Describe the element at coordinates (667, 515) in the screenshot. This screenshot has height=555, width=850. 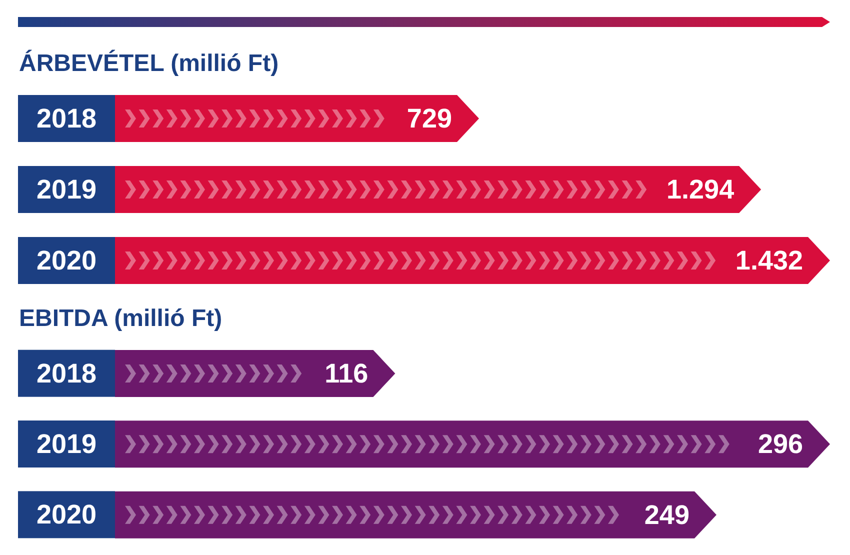
I see `data-label: 249` at that location.